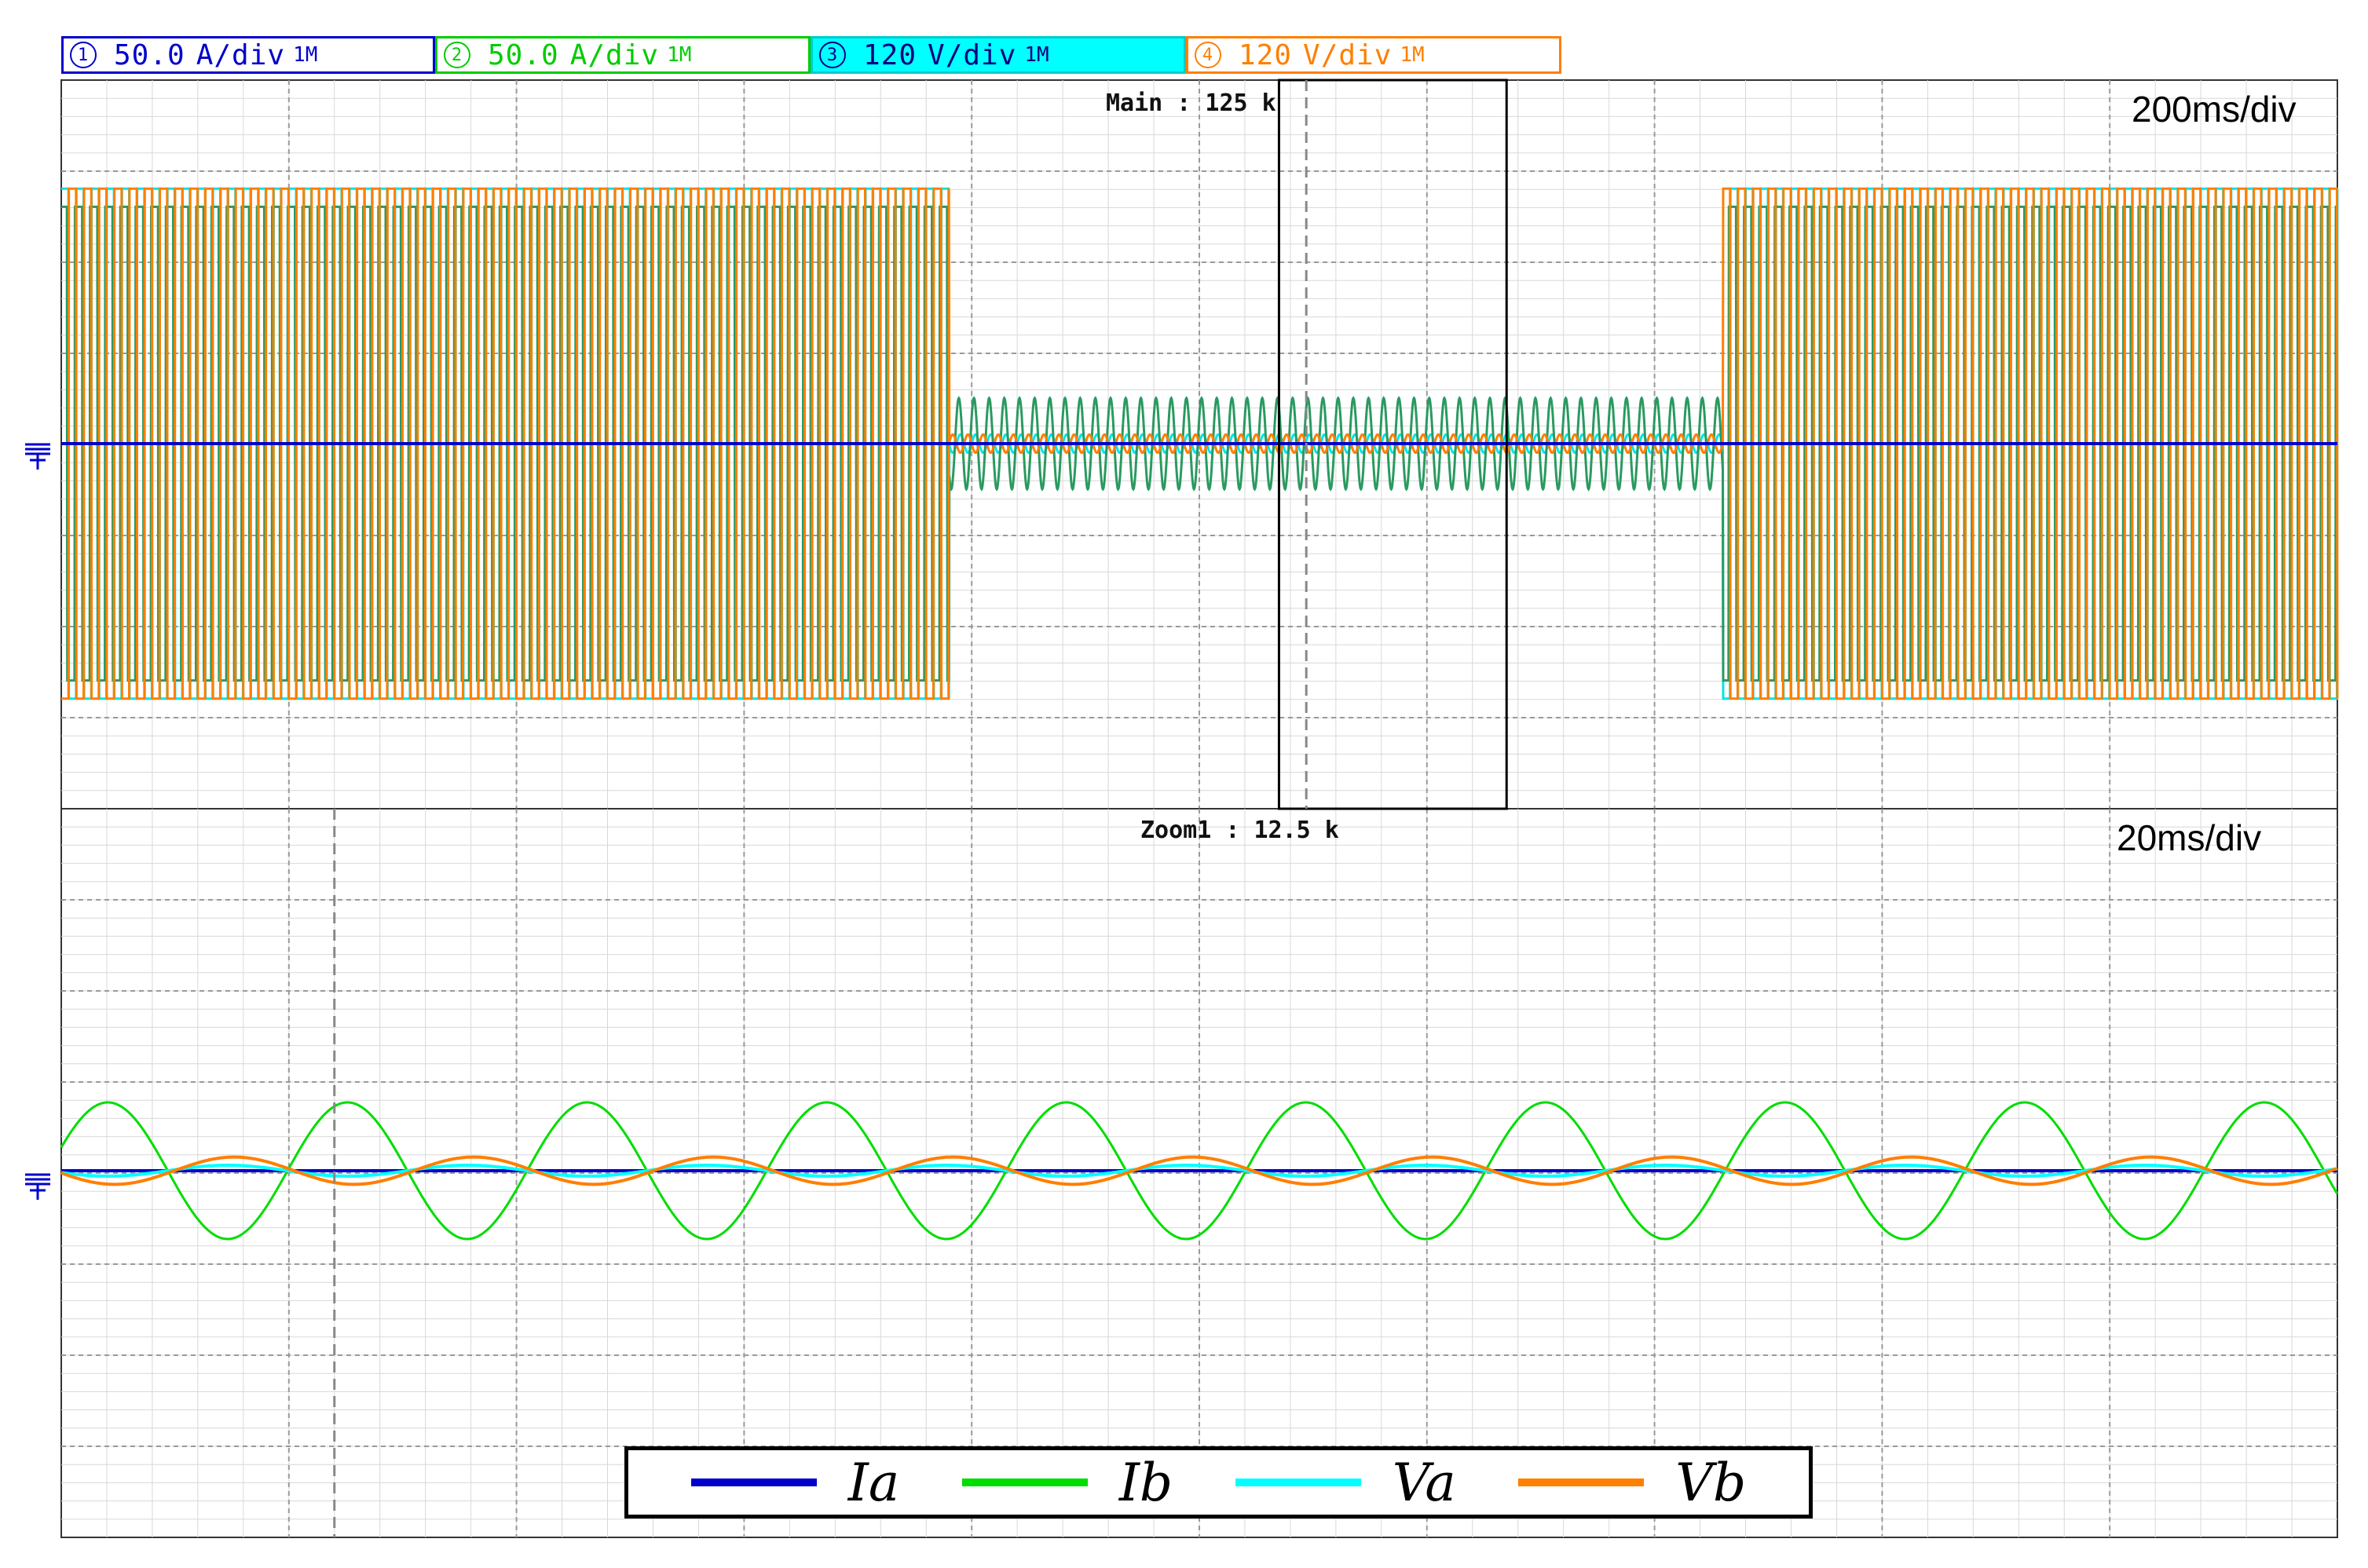  I want to click on legend-label-va: Va, so click(1424, 1482).